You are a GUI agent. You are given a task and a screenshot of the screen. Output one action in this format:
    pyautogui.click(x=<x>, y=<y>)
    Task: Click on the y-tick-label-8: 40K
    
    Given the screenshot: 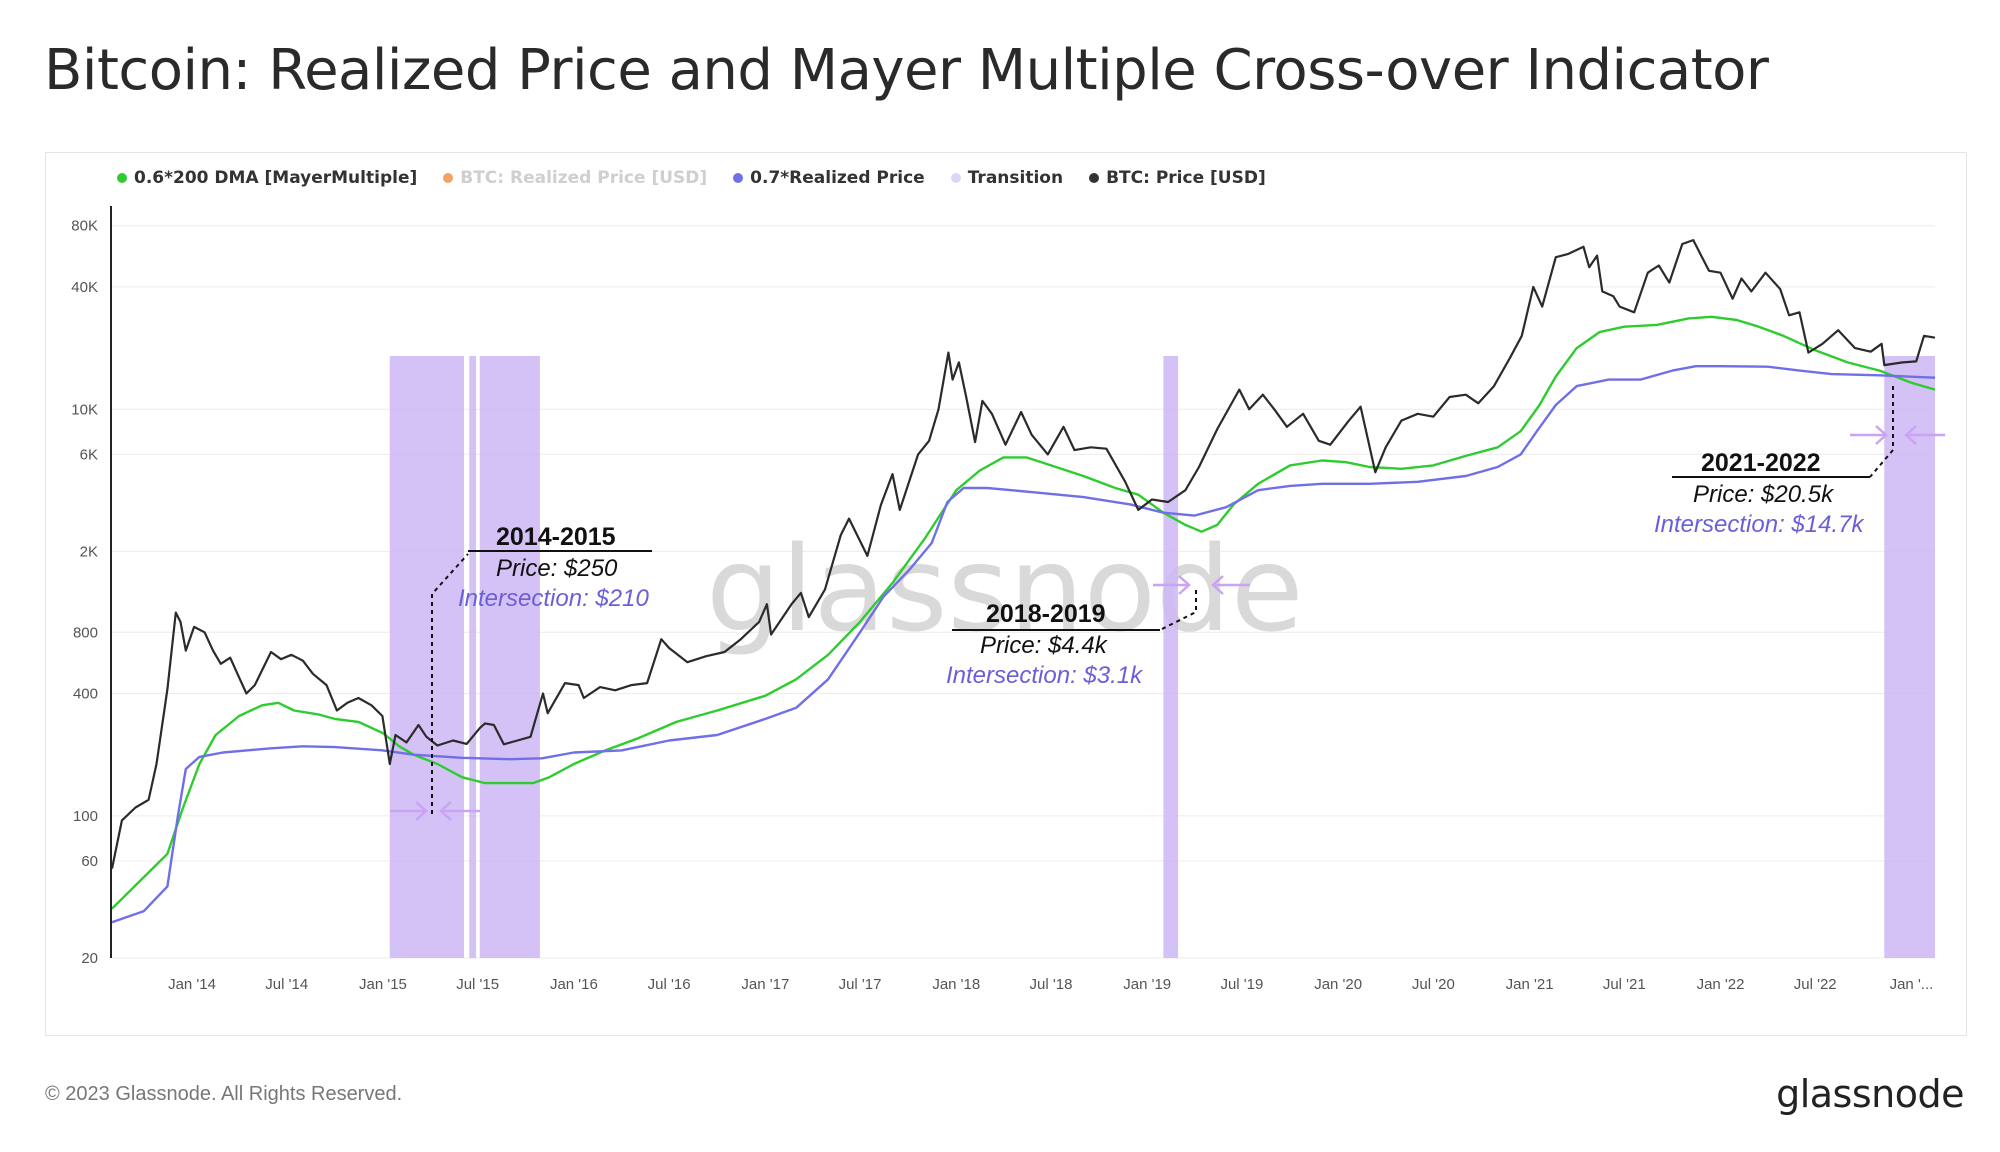 What is the action you would take?
    pyautogui.click(x=84, y=287)
    